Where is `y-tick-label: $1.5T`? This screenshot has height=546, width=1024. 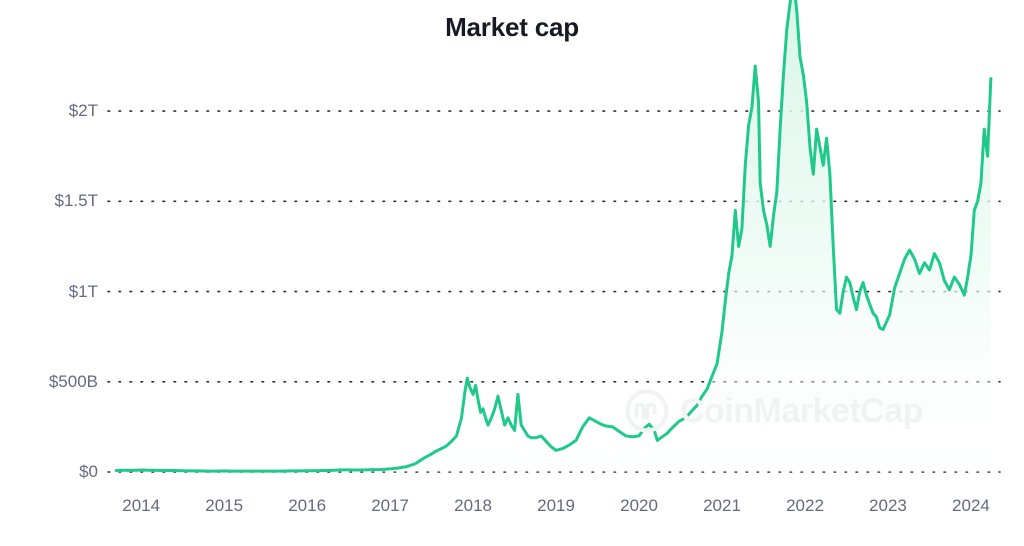
y-tick-label: $1.5T is located at coordinates (76, 201).